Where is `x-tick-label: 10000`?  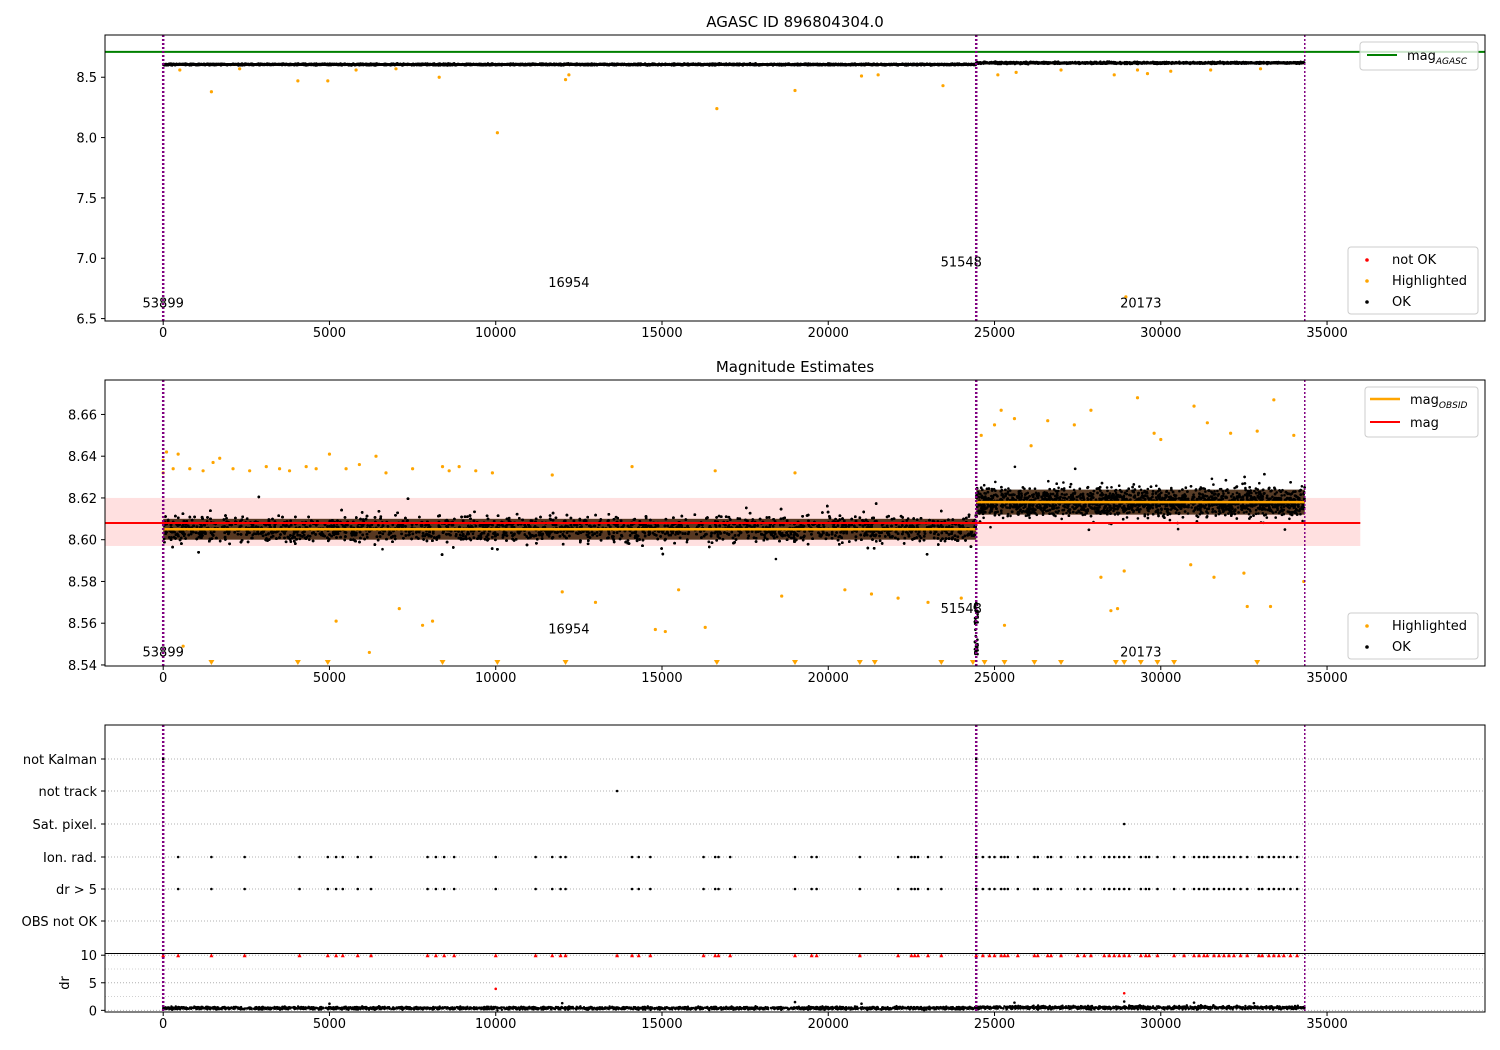 x-tick-label: 10000 is located at coordinates (495, 333).